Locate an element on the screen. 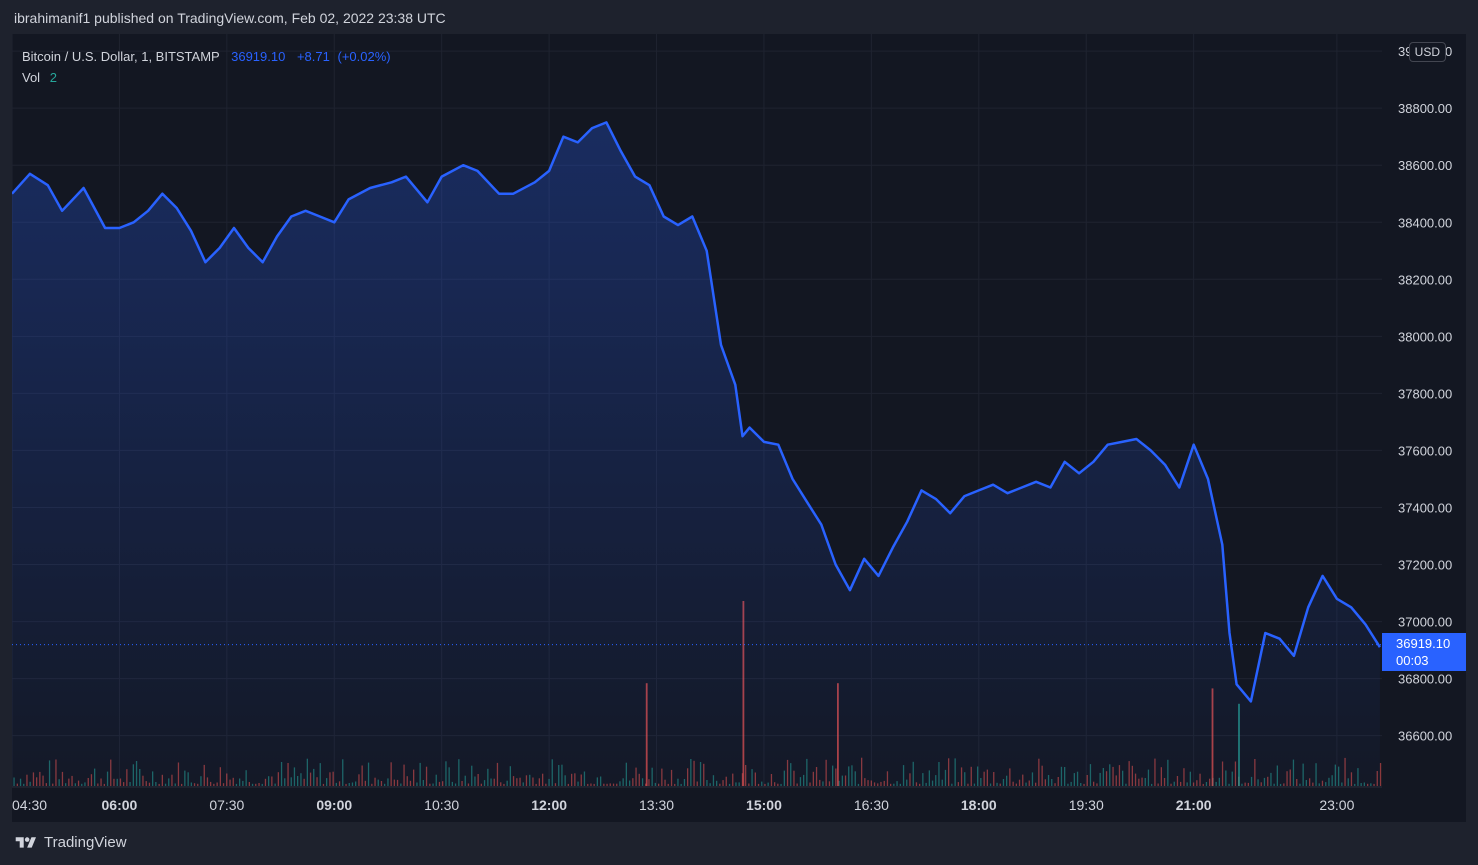  time-tick-label: 12:00 is located at coordinates (549, 805).